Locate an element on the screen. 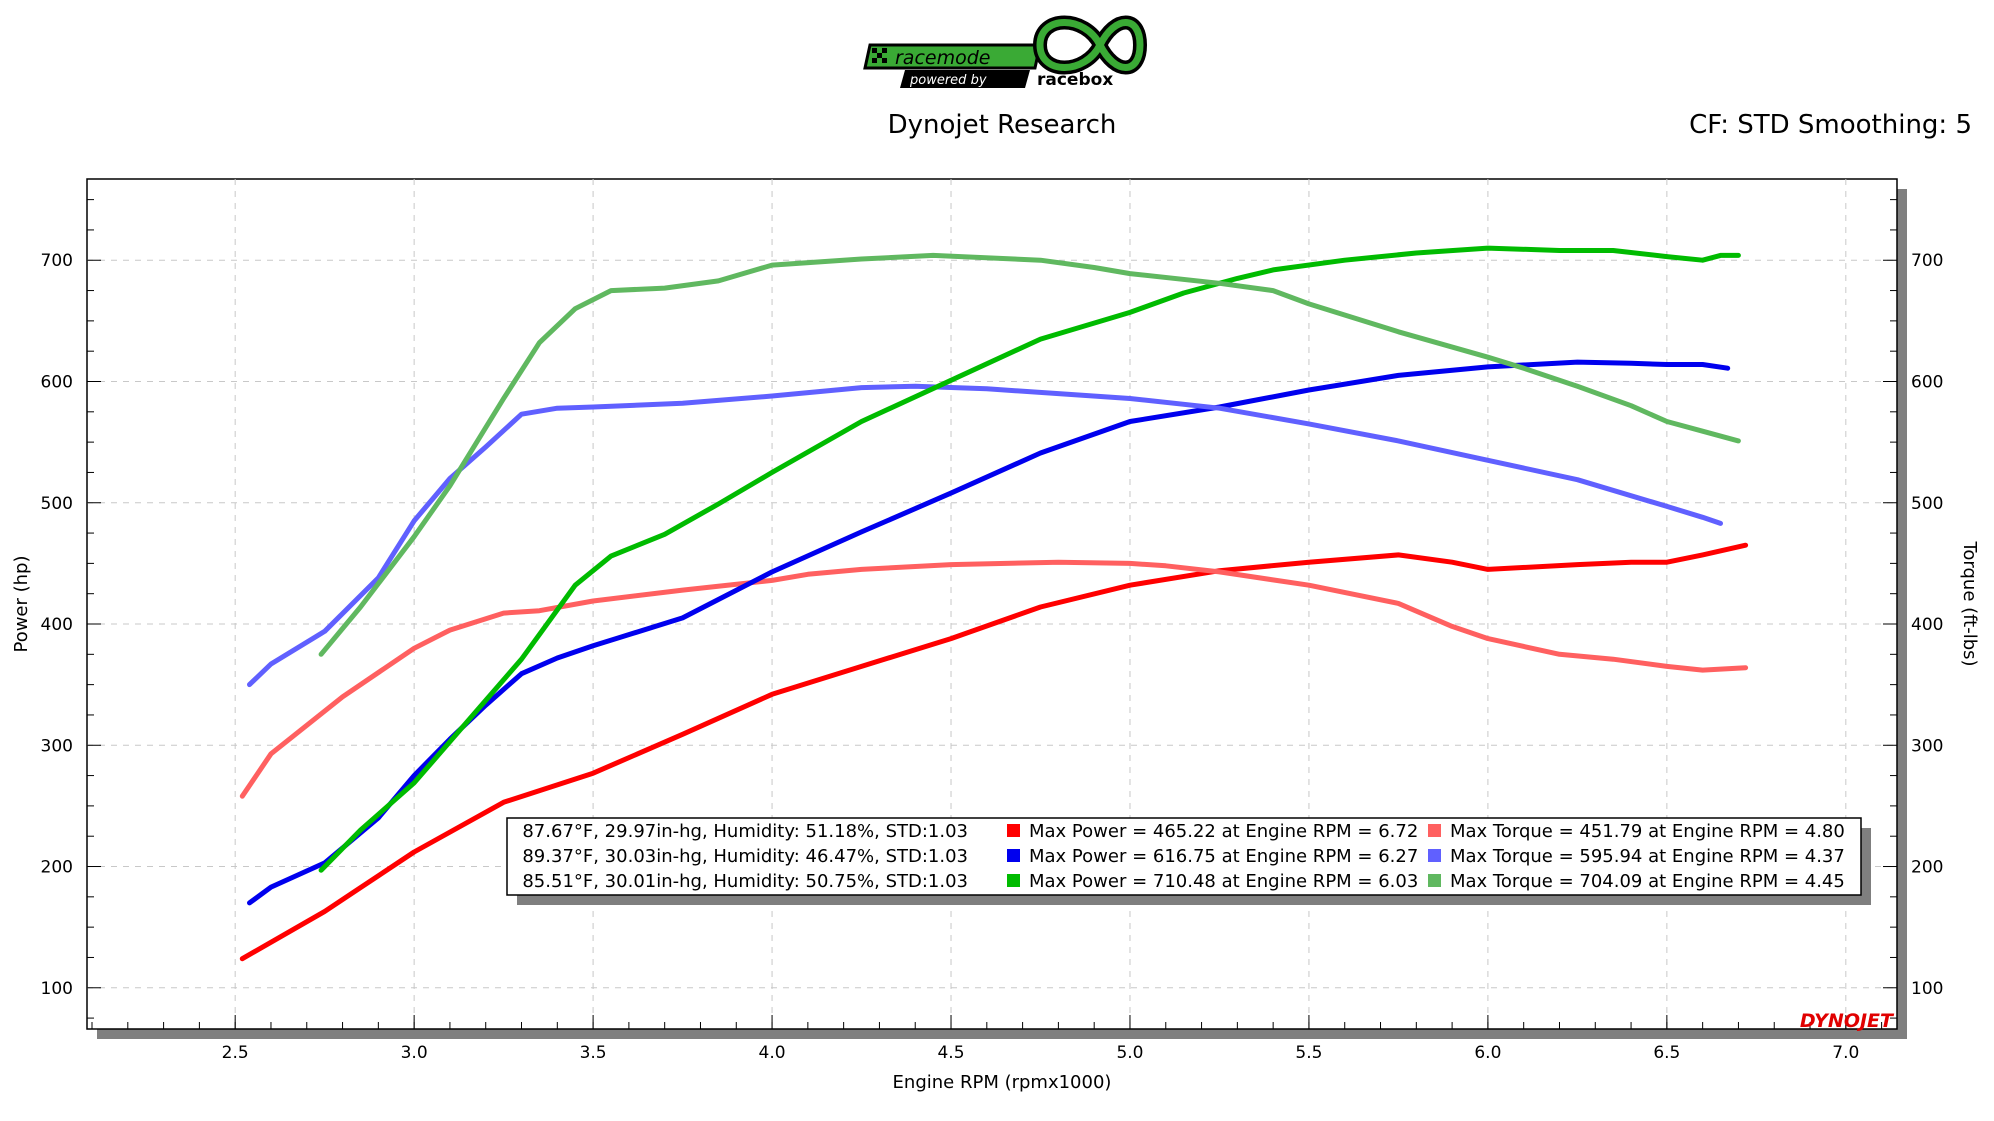 Image resolution: width=1994 pixels, height=1121 pixels. y-tick-label: 600 is located at coordinates (57, 382).